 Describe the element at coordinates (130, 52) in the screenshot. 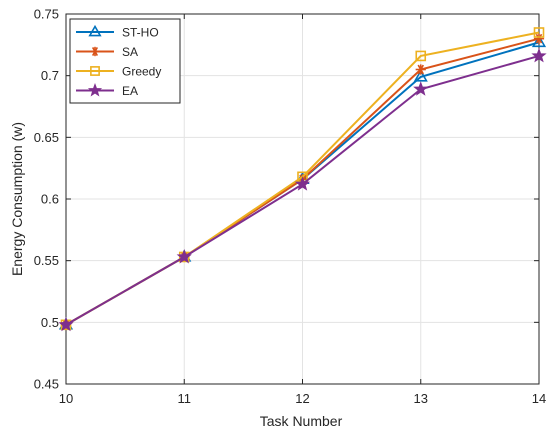

I see `legend-label: SA` at that location.